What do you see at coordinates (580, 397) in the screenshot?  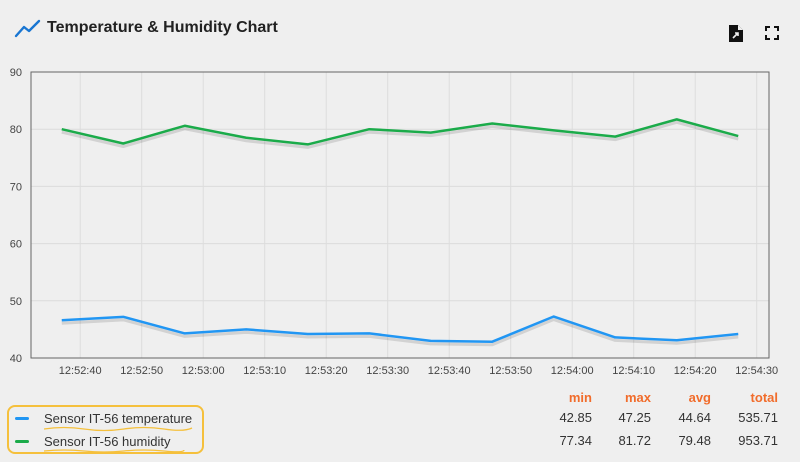 I see `legend-header-min: min` at bounding box center [580, 397].